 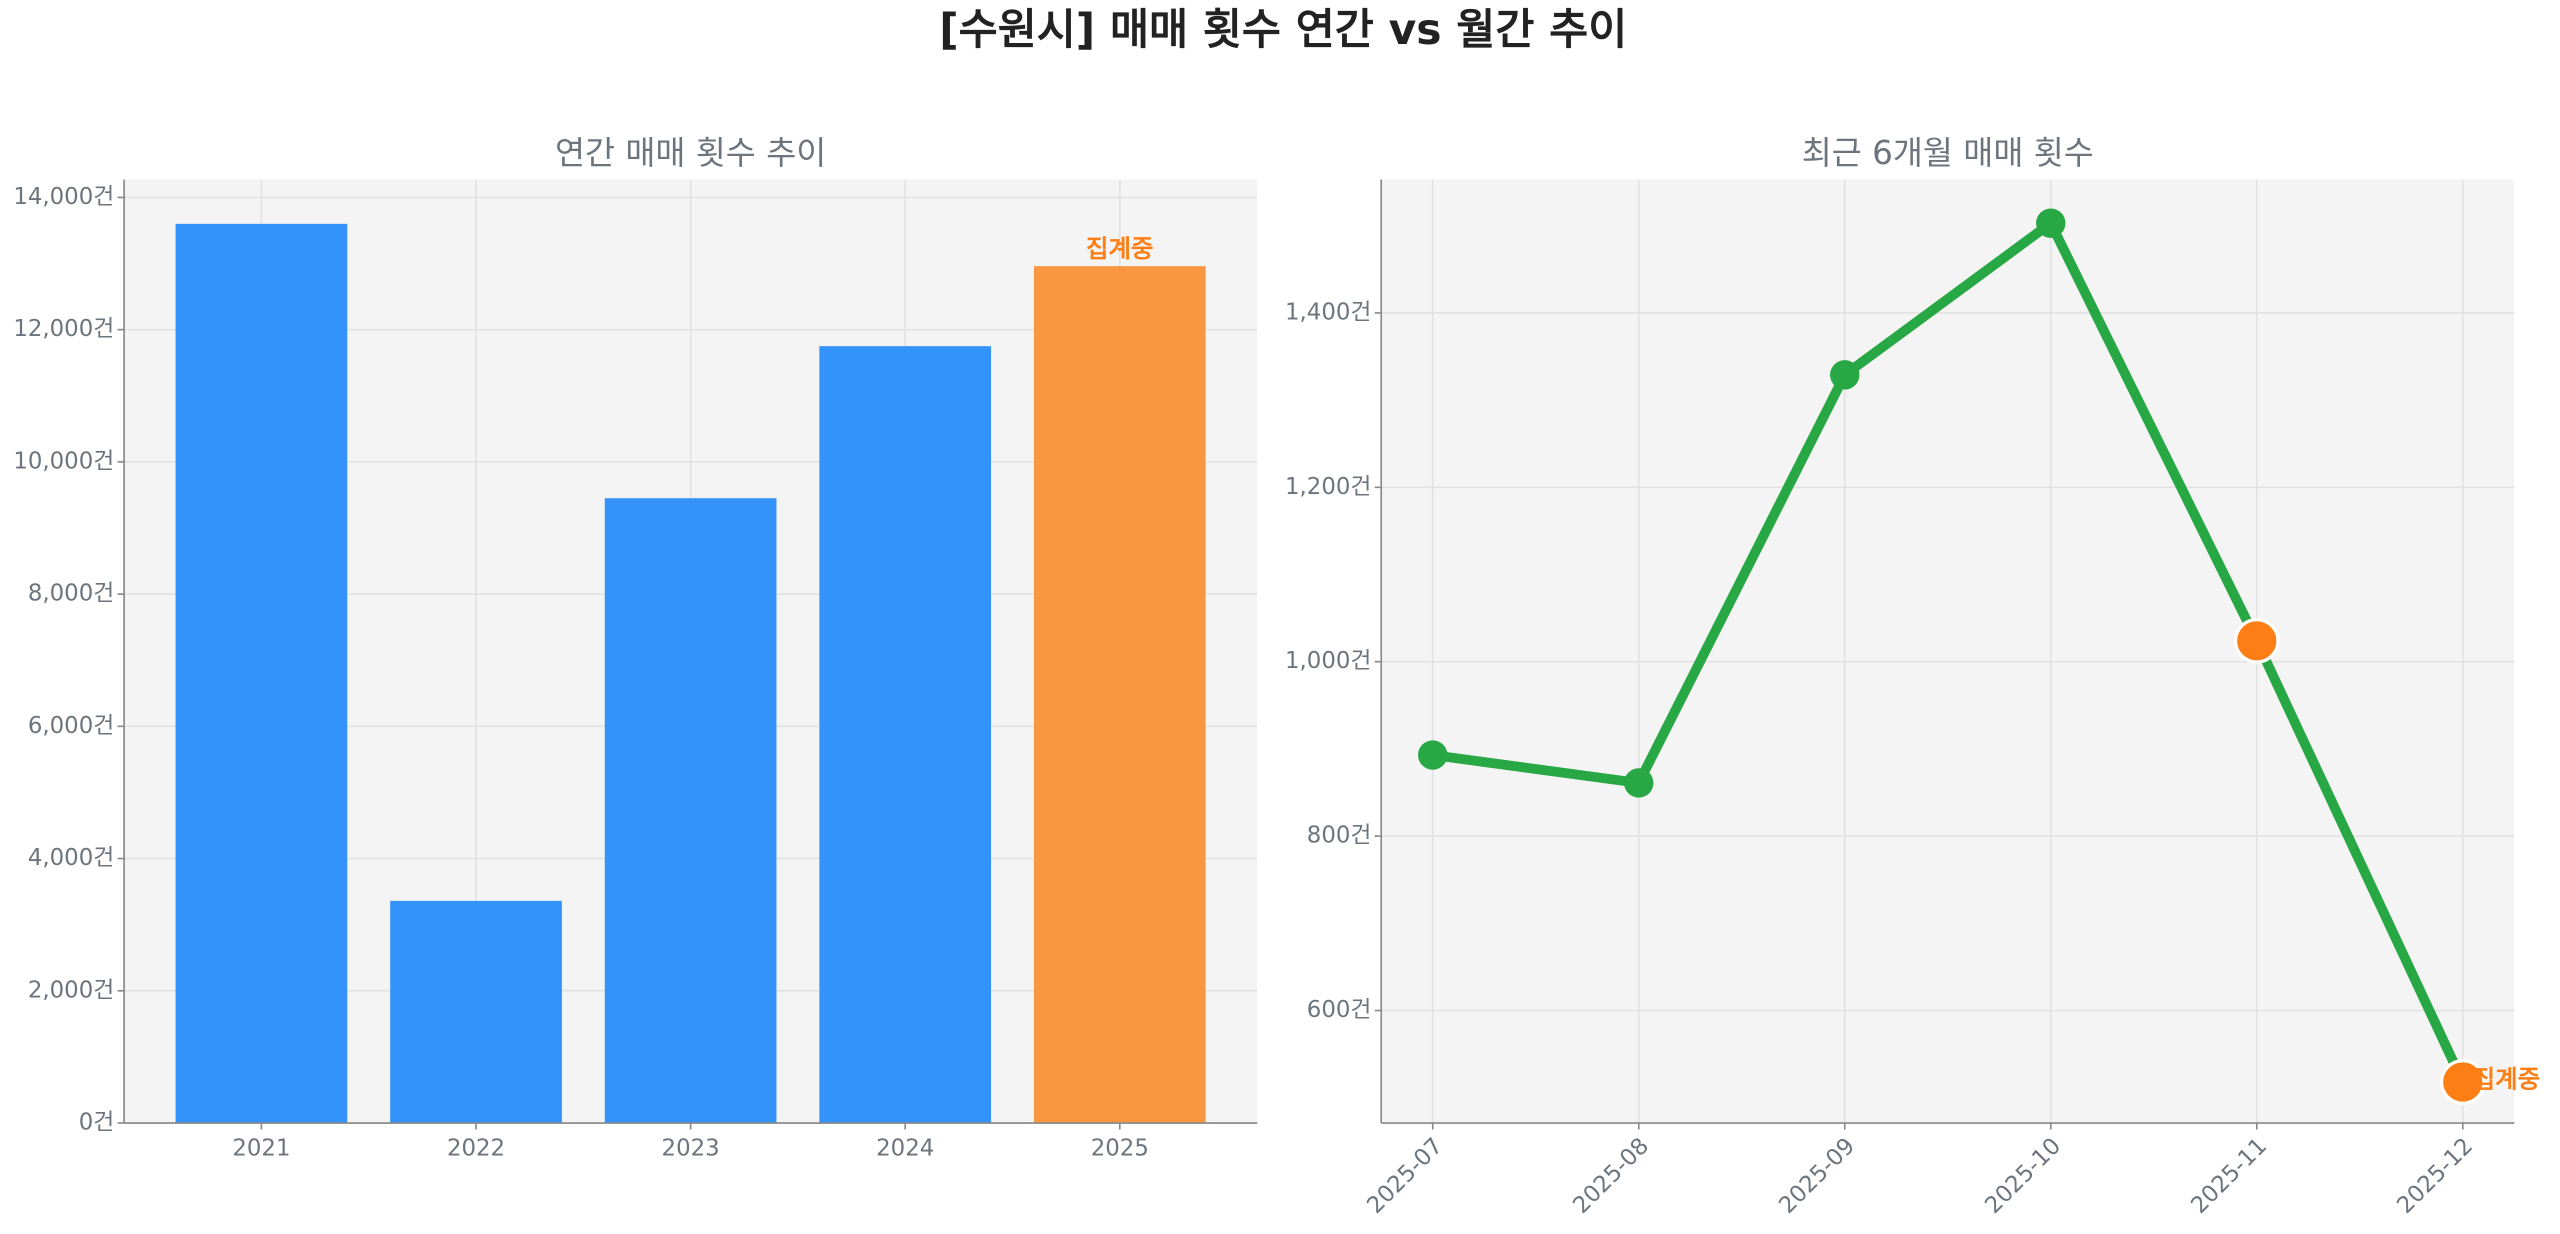 I want to click on x-tick-label: 2025-10, so click(x=2023, y=1176).